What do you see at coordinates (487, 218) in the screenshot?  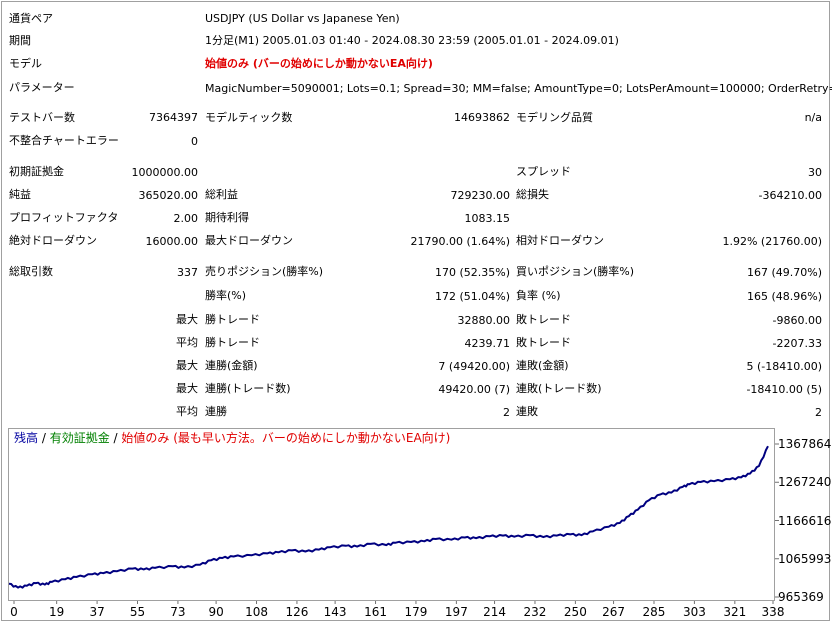 I see `expected-value: 1083.15` at bounding box center [487, 218].